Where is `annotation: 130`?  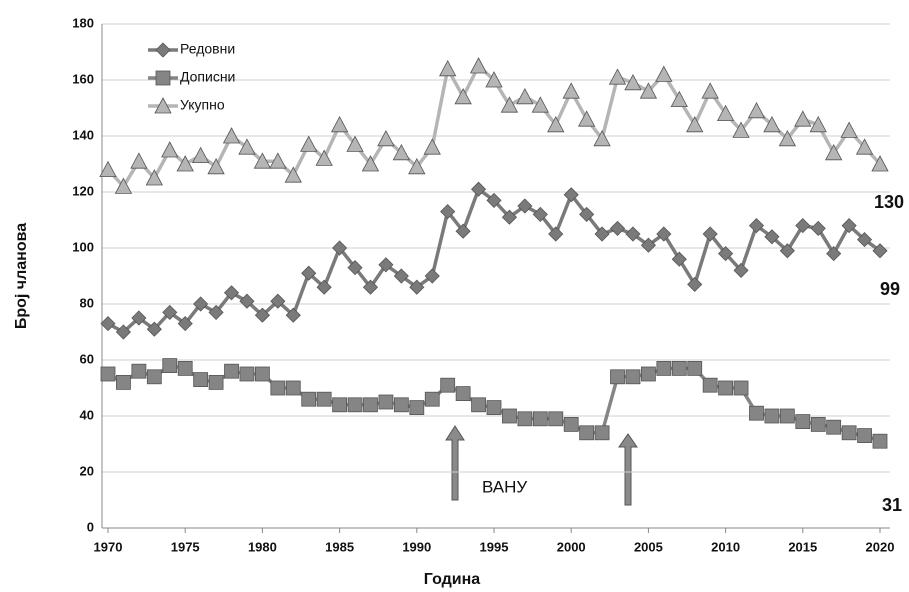
annotation: 130 is located at coordinates (889, 202).